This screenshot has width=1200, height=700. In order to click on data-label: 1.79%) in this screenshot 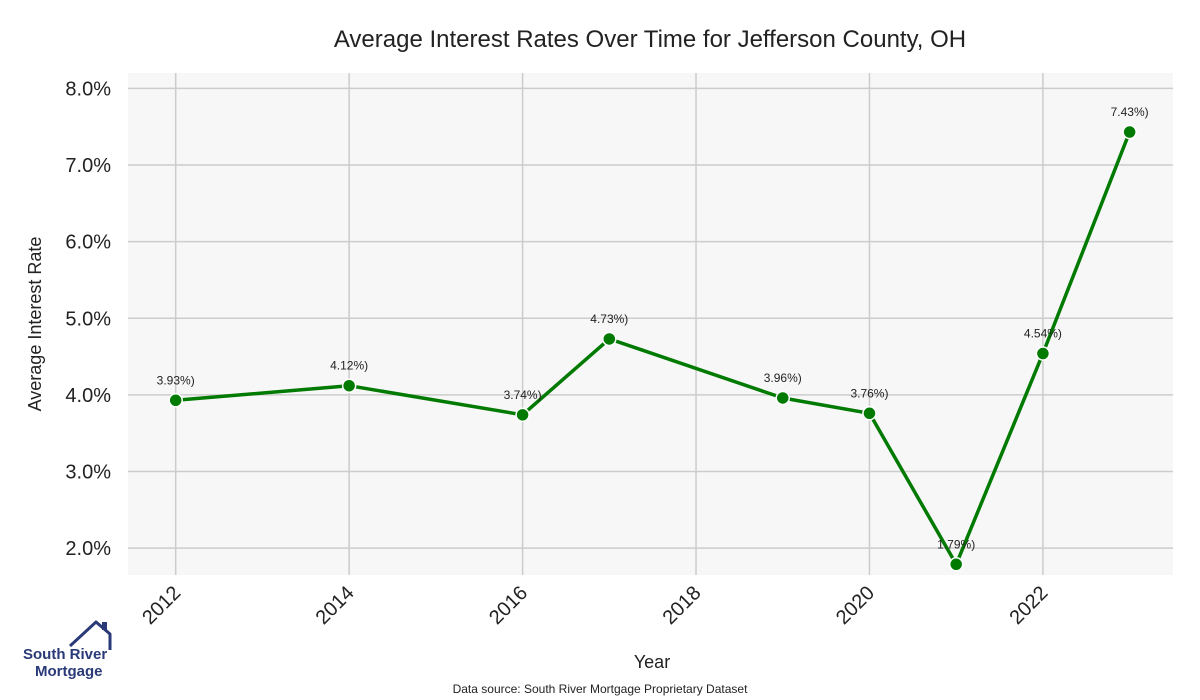, I will do `click(956, 544)`.